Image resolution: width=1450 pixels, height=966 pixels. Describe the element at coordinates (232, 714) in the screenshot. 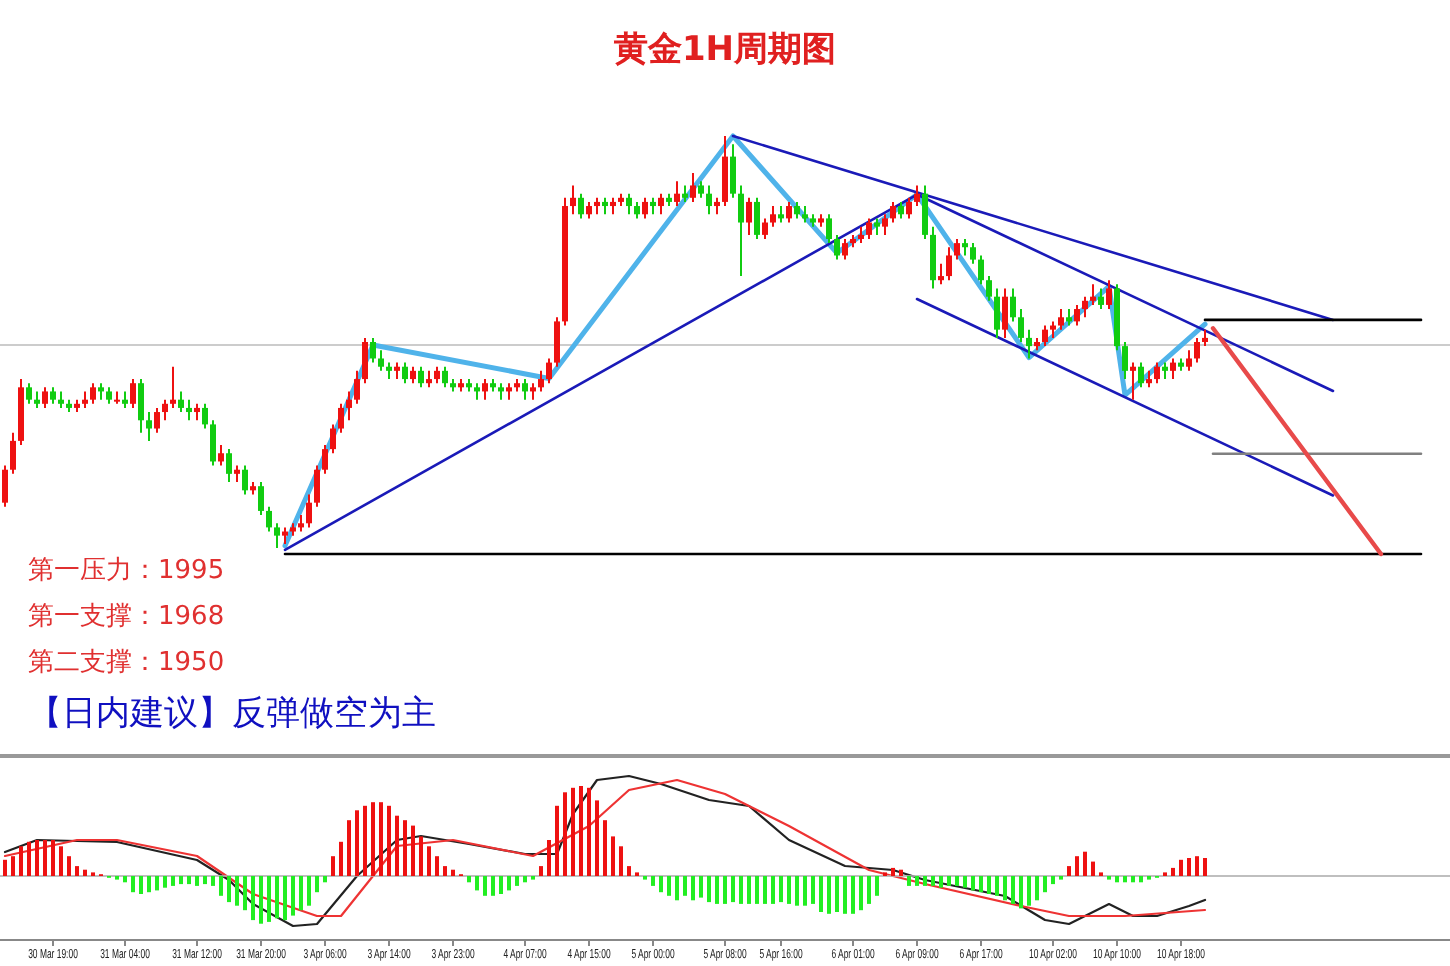

I see `text: 【日内建议】反弹做空为主` at that location.